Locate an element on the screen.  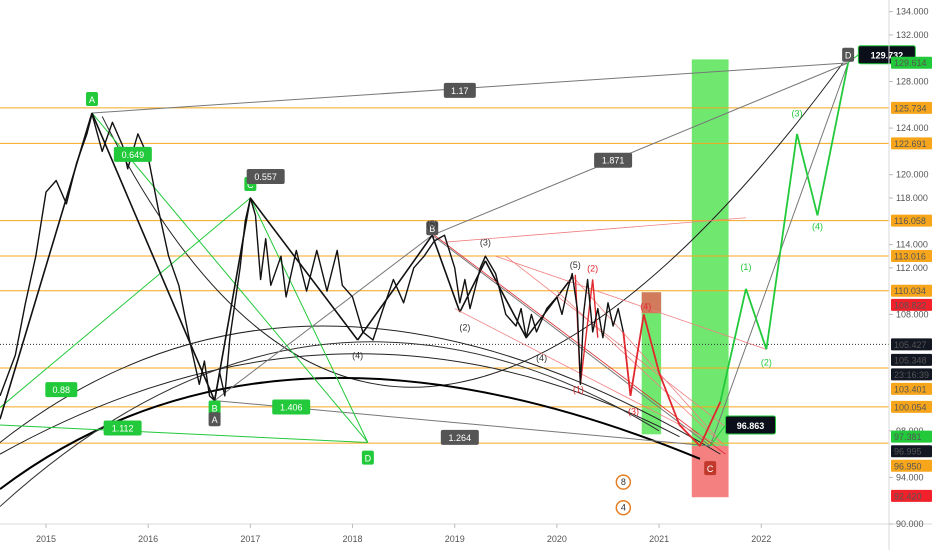
wave-label: (5) is located at coordinates (432, 224).